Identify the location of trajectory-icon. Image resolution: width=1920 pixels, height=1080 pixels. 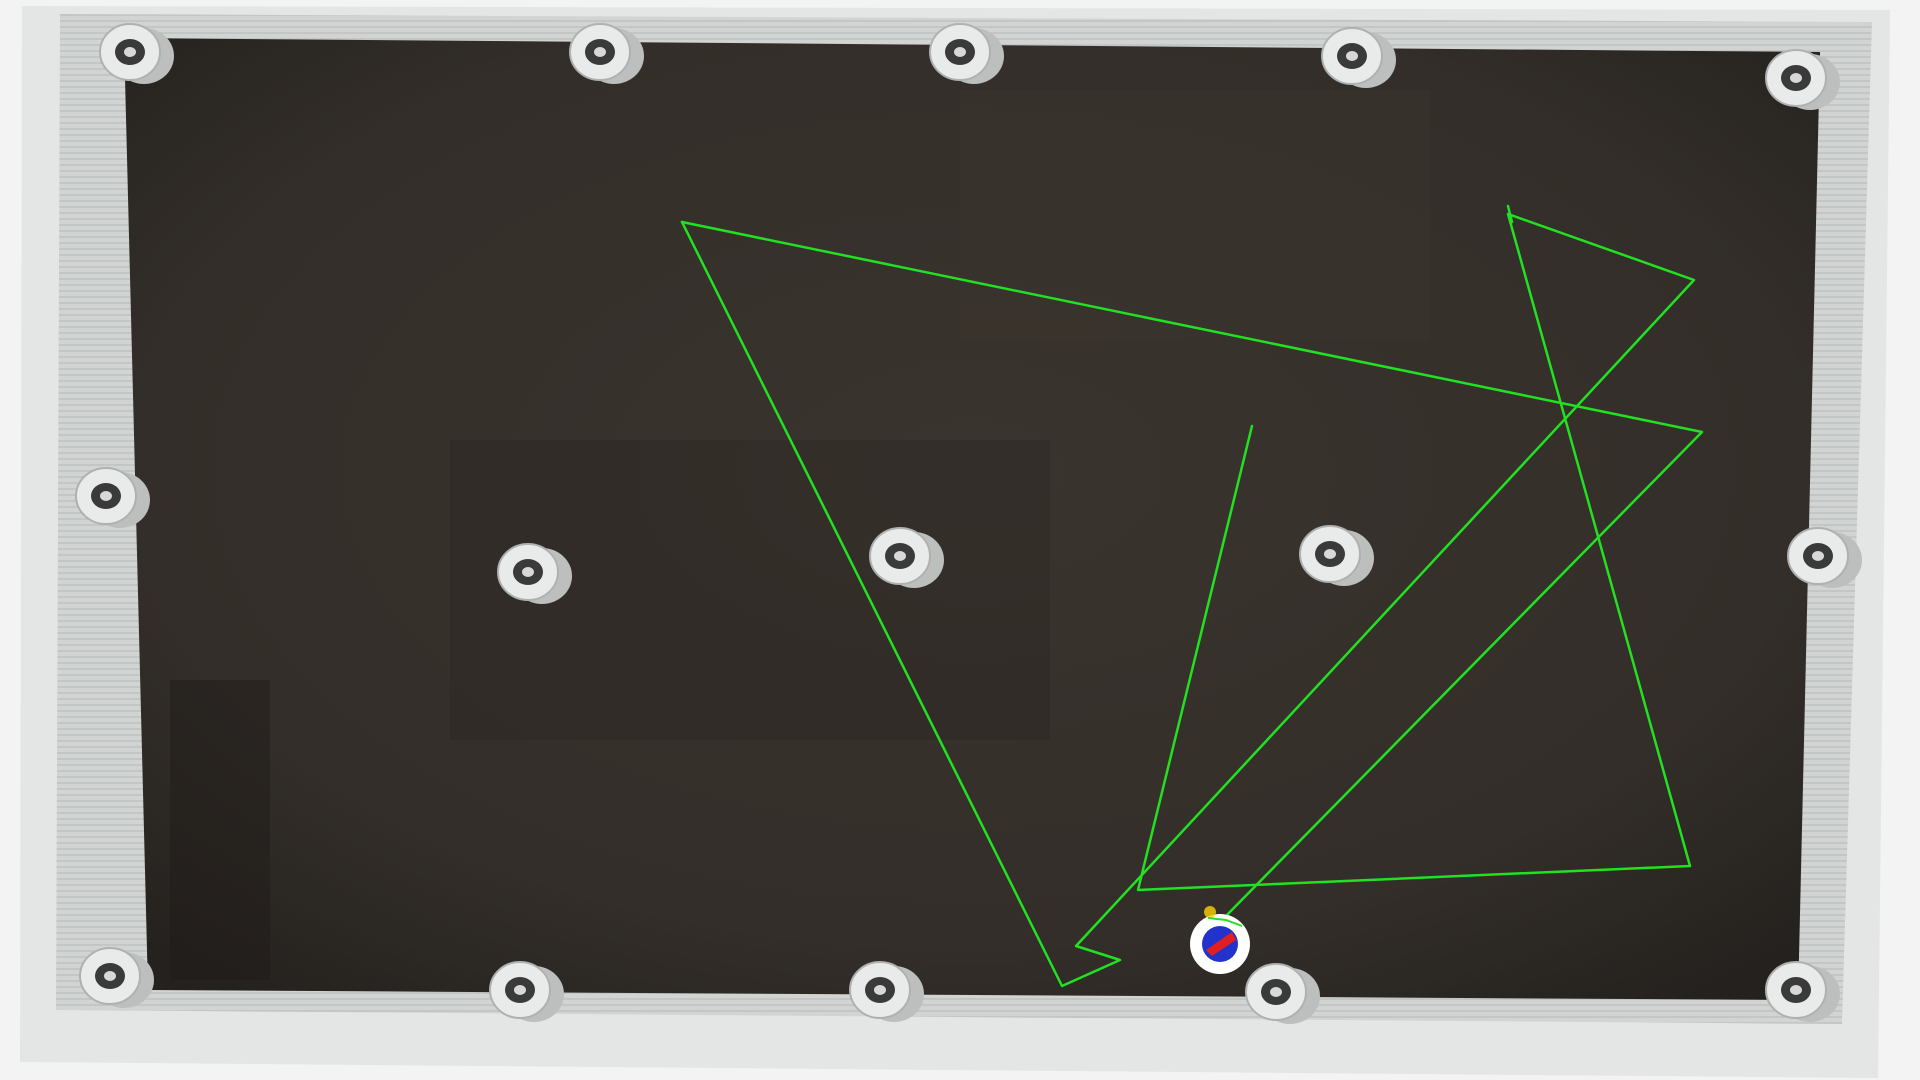
(1510, 214).